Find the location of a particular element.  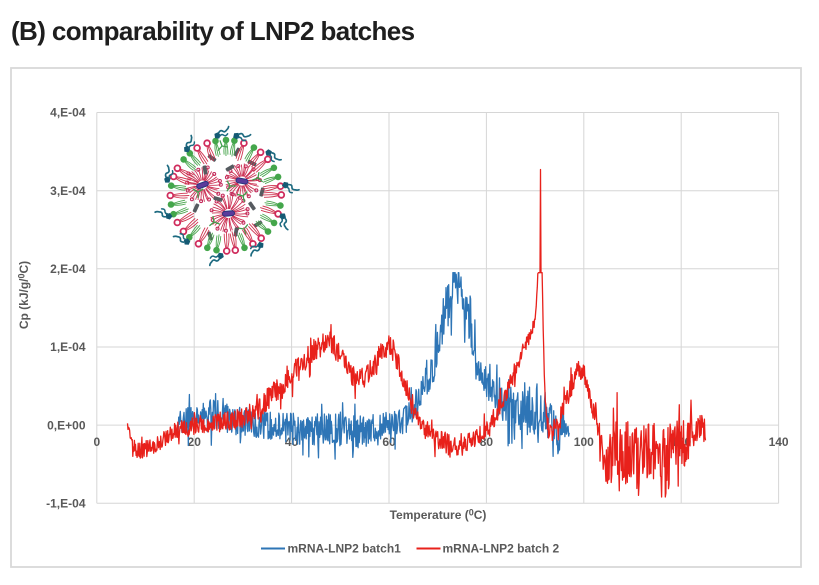

svg-text: -1,E-04 is located at coordinates (66, 503).